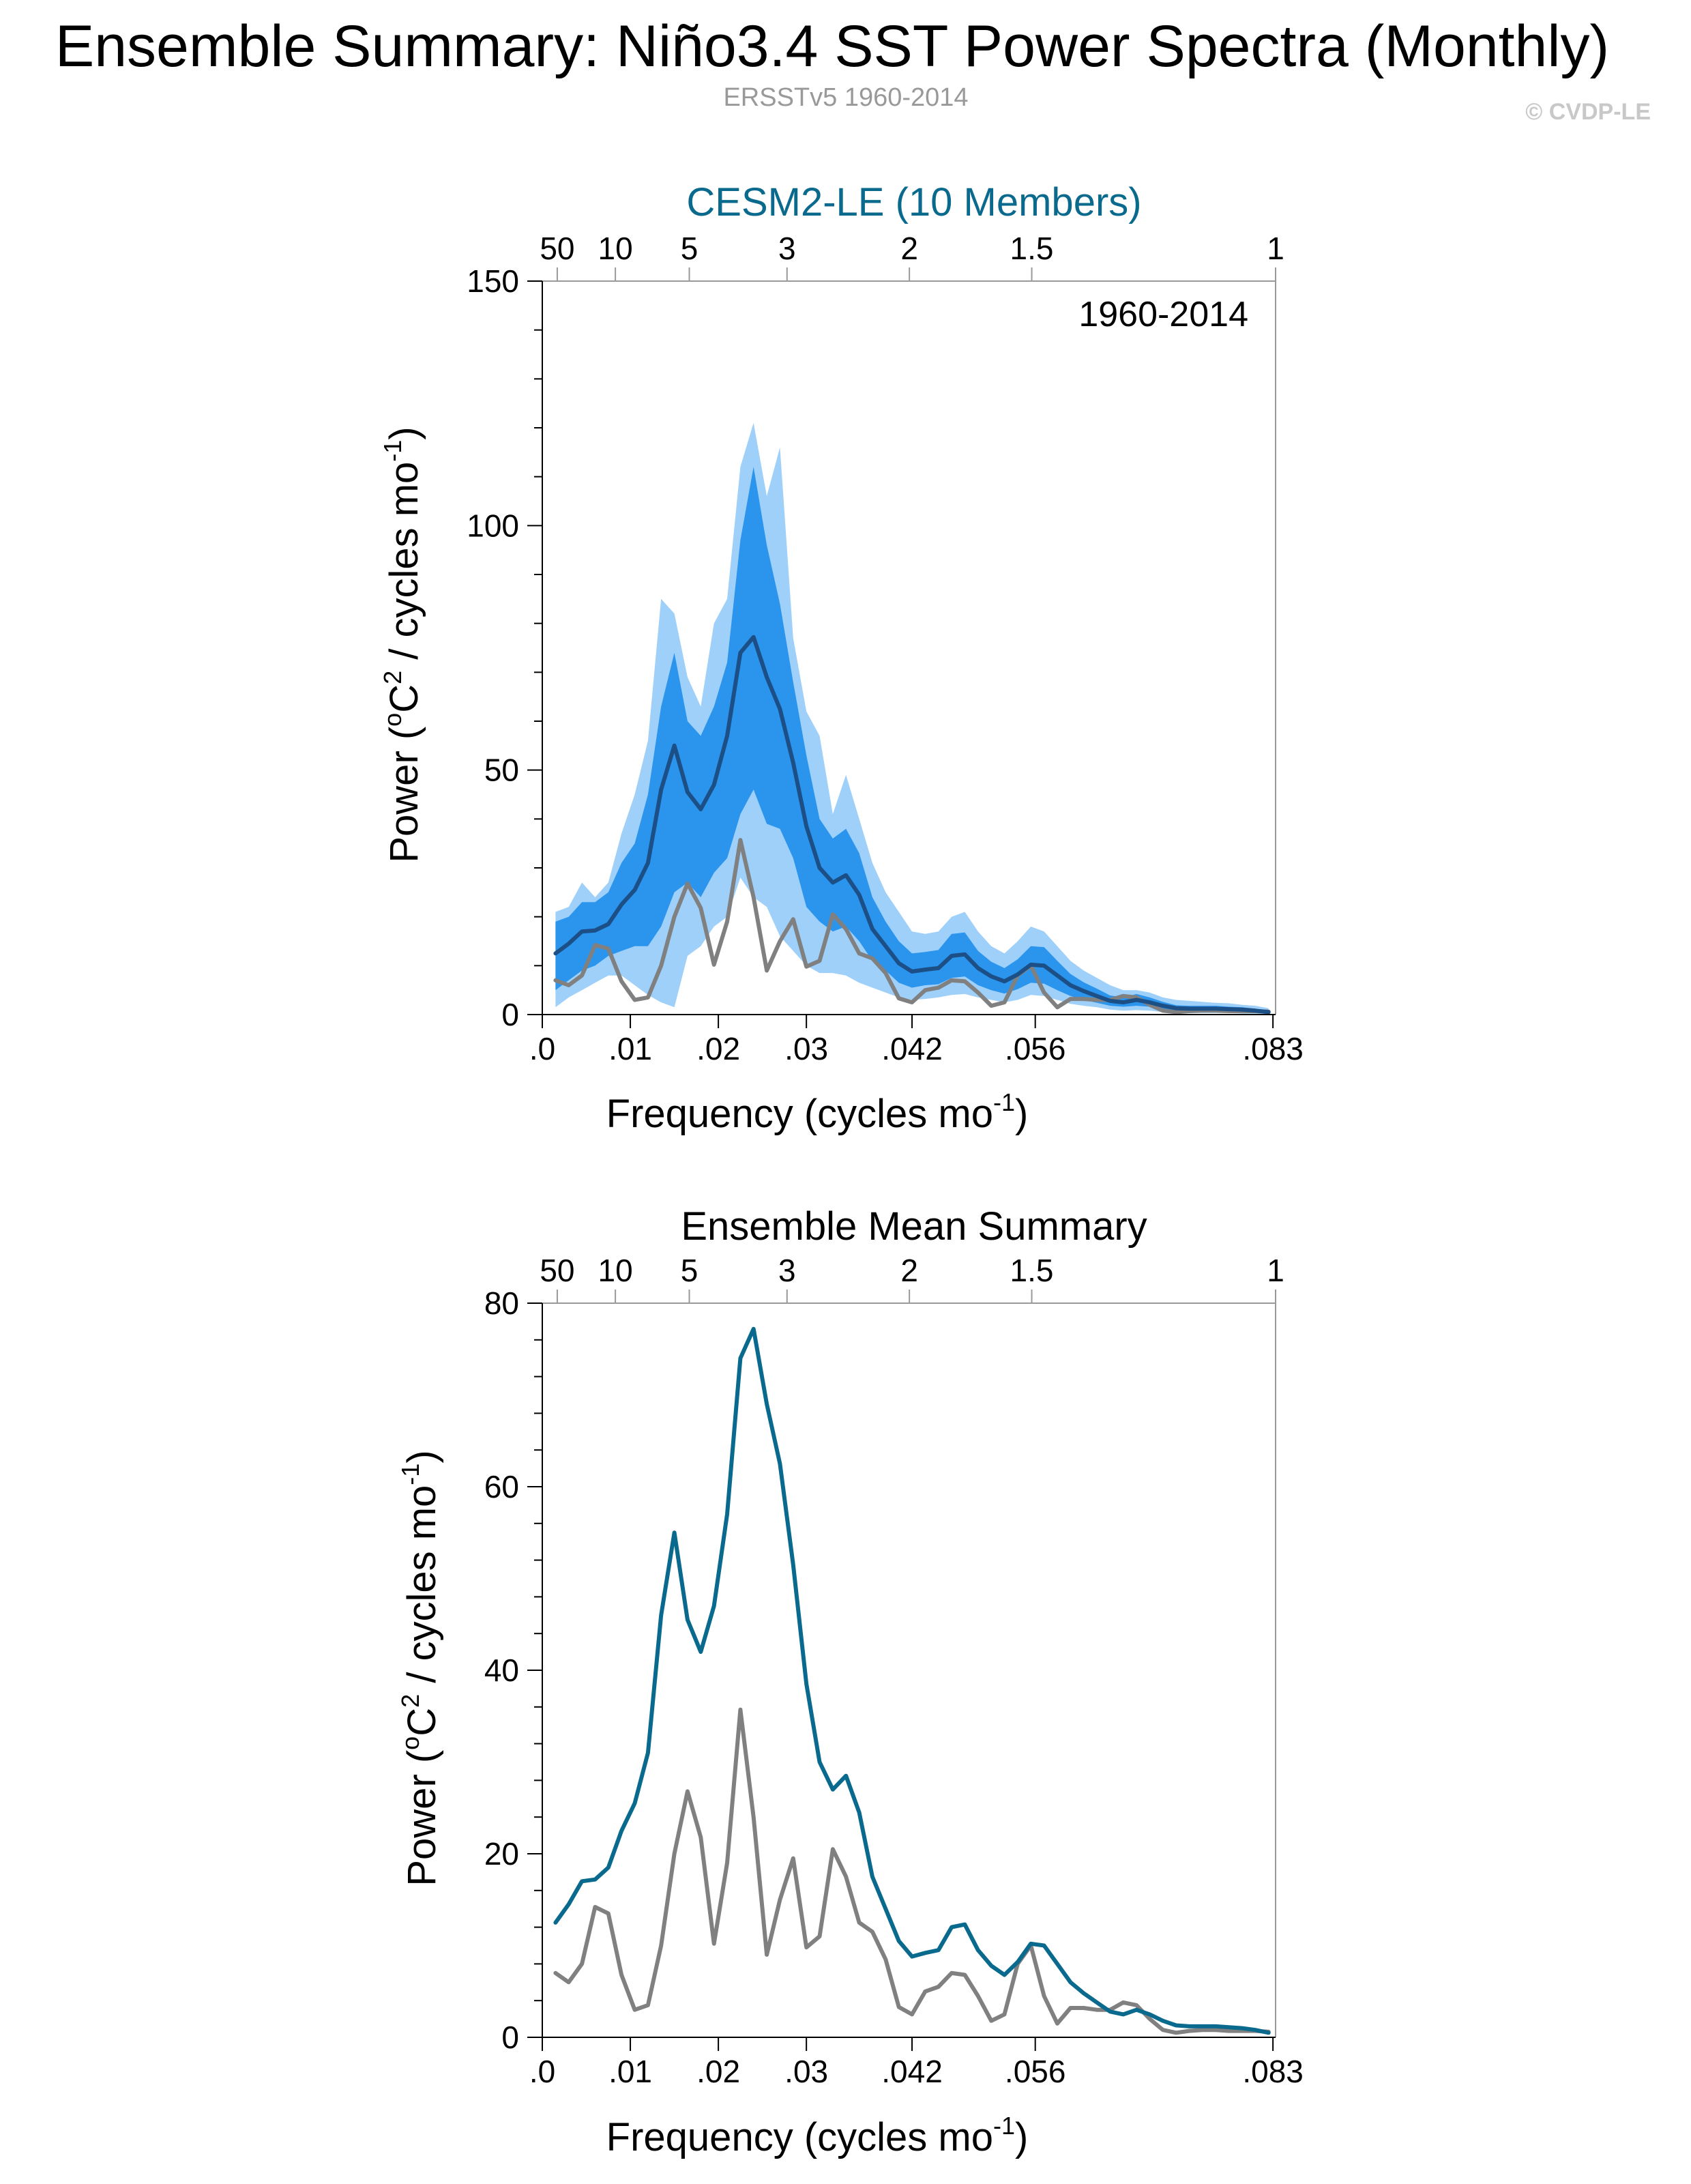 This screenshot has width=1691, height=2184. I want to click on chart1-y-tick-label: 150, so click(493, 281).